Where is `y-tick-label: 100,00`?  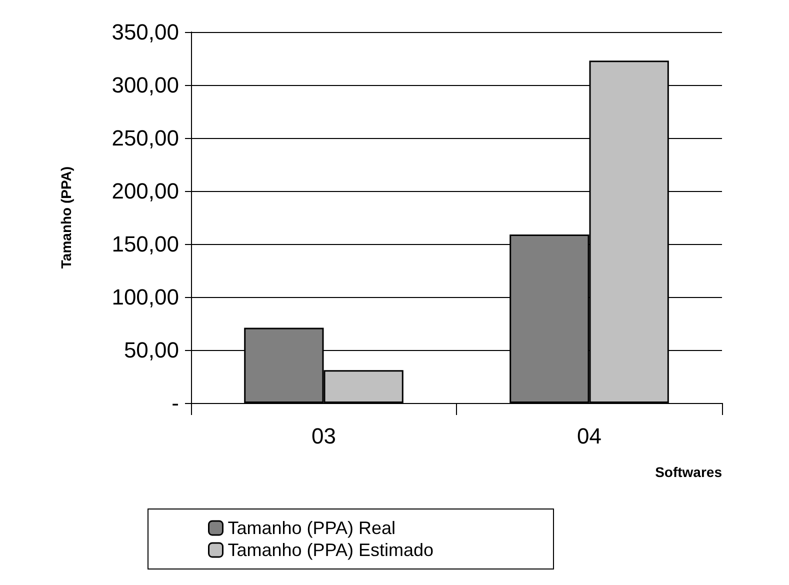 y-tick-label: 100,00 is located at coordinates (145, 297).